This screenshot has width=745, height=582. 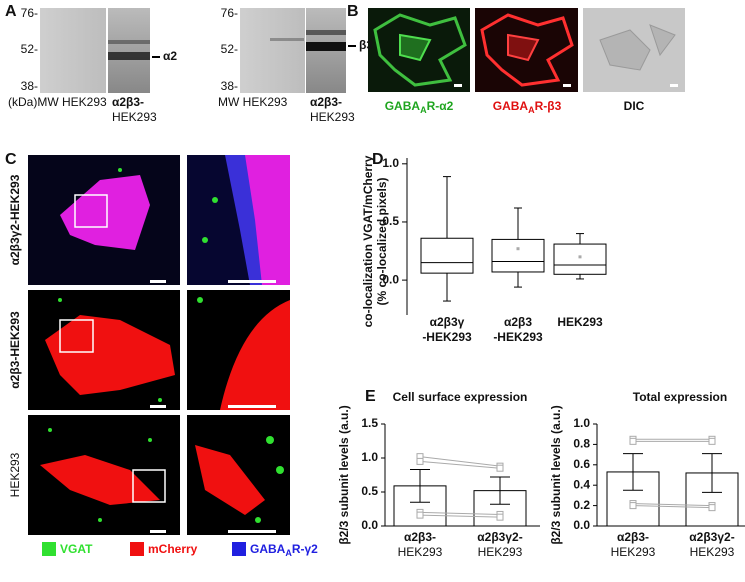 What do you see at coordinates (144, 549) in the screenshot?
I see `legend-swatches` at bounding box center [144, 549].